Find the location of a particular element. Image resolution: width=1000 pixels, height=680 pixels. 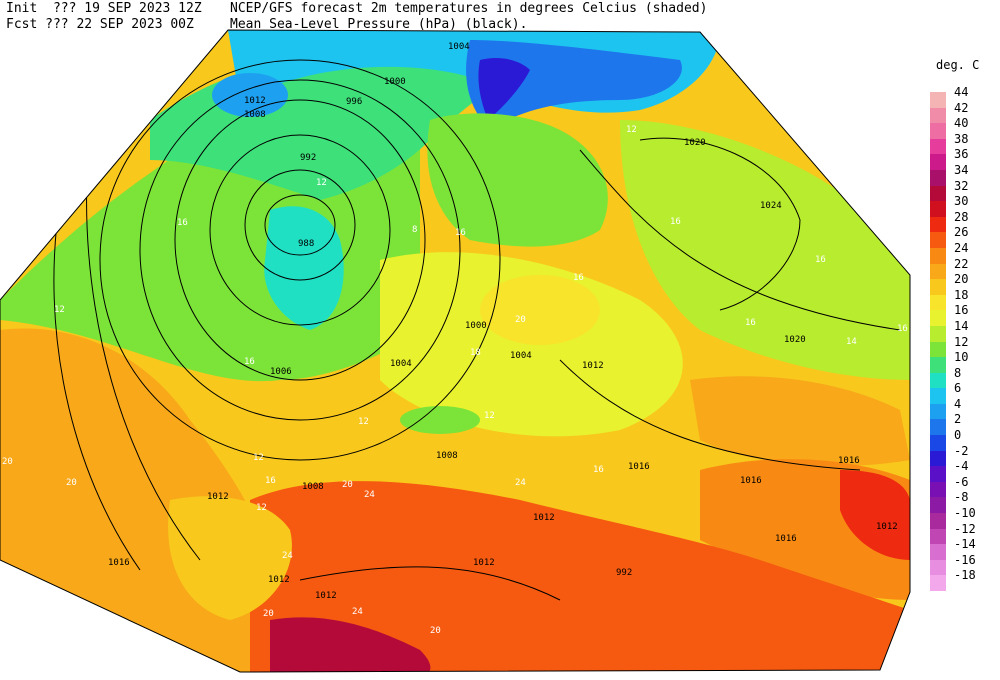

legend-entry: 8 is located at coordinates (965, 377).